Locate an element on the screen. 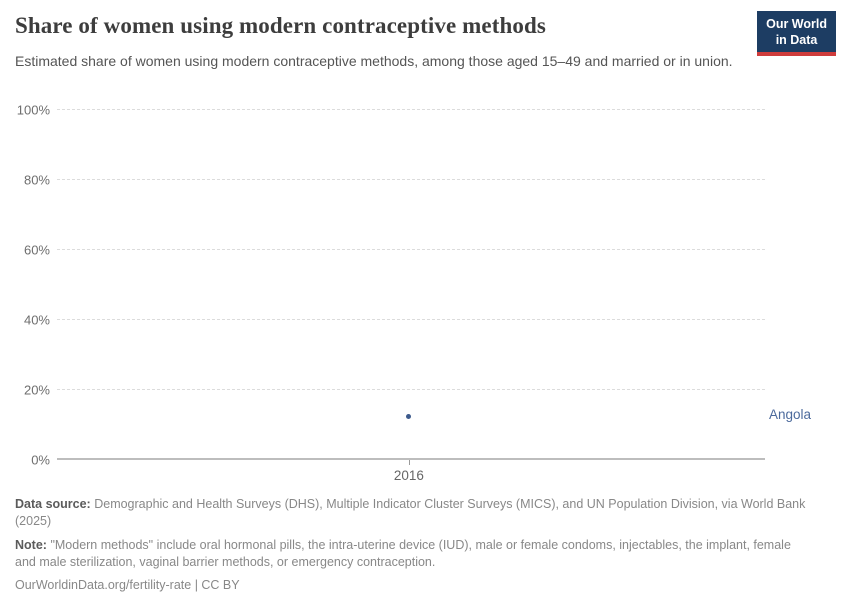 This screenshot has width=850, height=600. y-axis-tick-label: 80% is located at coordinates (36, 180).